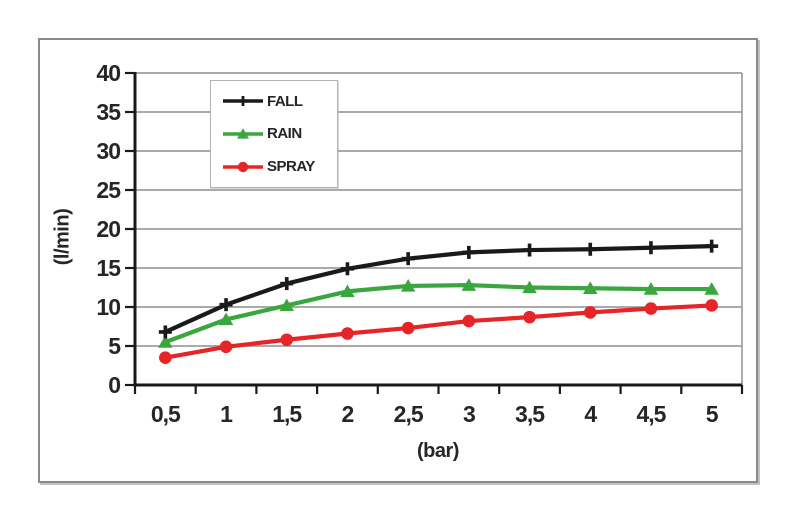 The image size is (800, 523). Describe the element at coordinates (284, 134) in the screenshot. I see `legend-label-rain: RAIN` at that location.